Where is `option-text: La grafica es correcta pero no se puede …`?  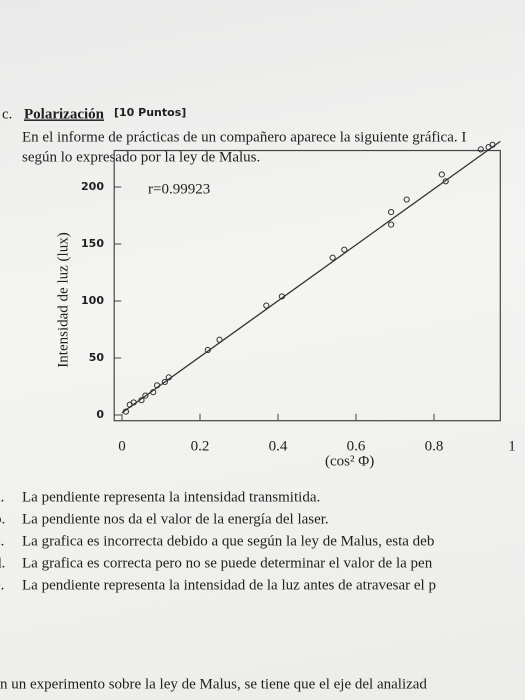
option-text: La grafica es correcta pero no se puede … is located at coordinates (227, 563).